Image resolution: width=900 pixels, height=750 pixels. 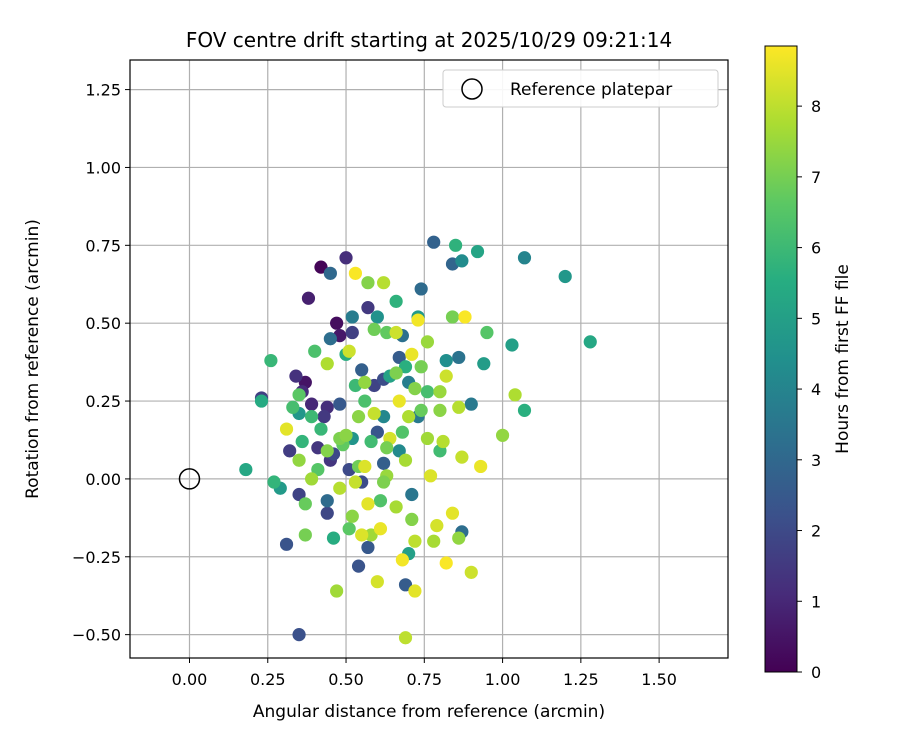 What do you see at coordinates (816, 318) in the screenshot?
I see `colorbar-tick-label: 5` at bounding box center [816, 318].